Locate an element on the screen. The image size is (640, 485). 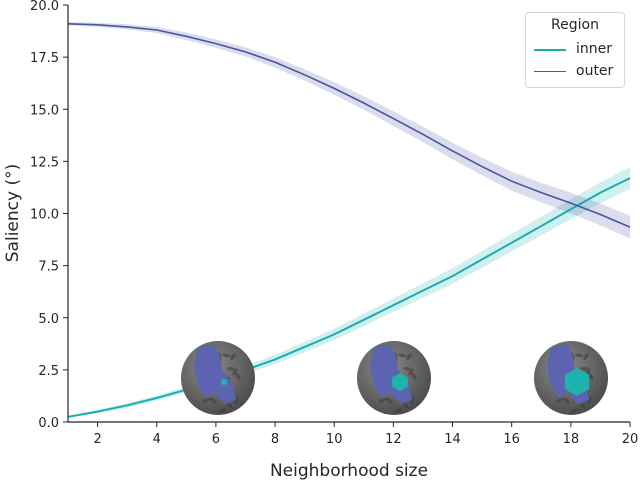
x-tick-label: 12 is located at coordinates (393, 439).